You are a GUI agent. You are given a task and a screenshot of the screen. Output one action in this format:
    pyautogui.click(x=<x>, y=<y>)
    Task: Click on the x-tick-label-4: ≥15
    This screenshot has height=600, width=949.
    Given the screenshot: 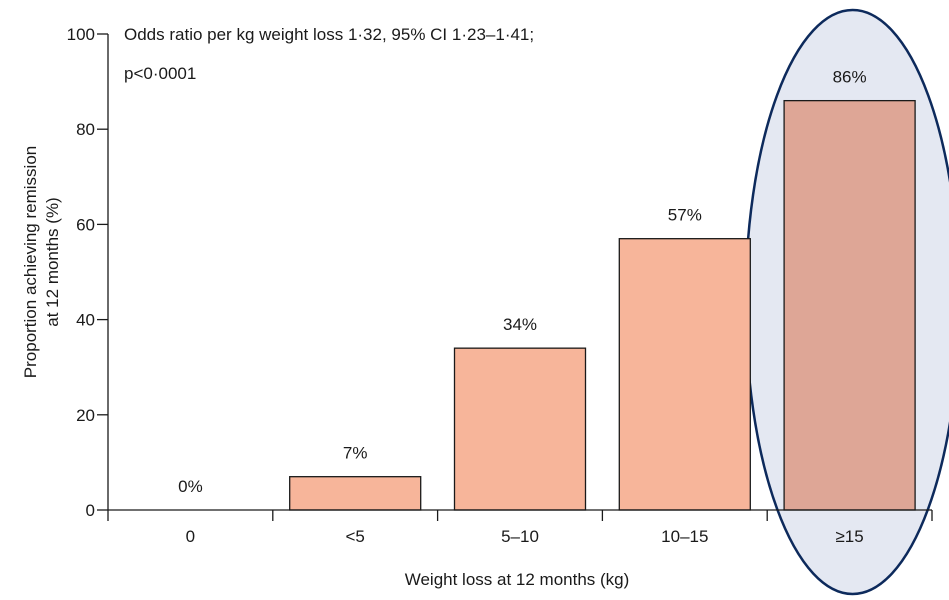 What is the action you would take?
    pyautogui.click(x=849, y=536)
    